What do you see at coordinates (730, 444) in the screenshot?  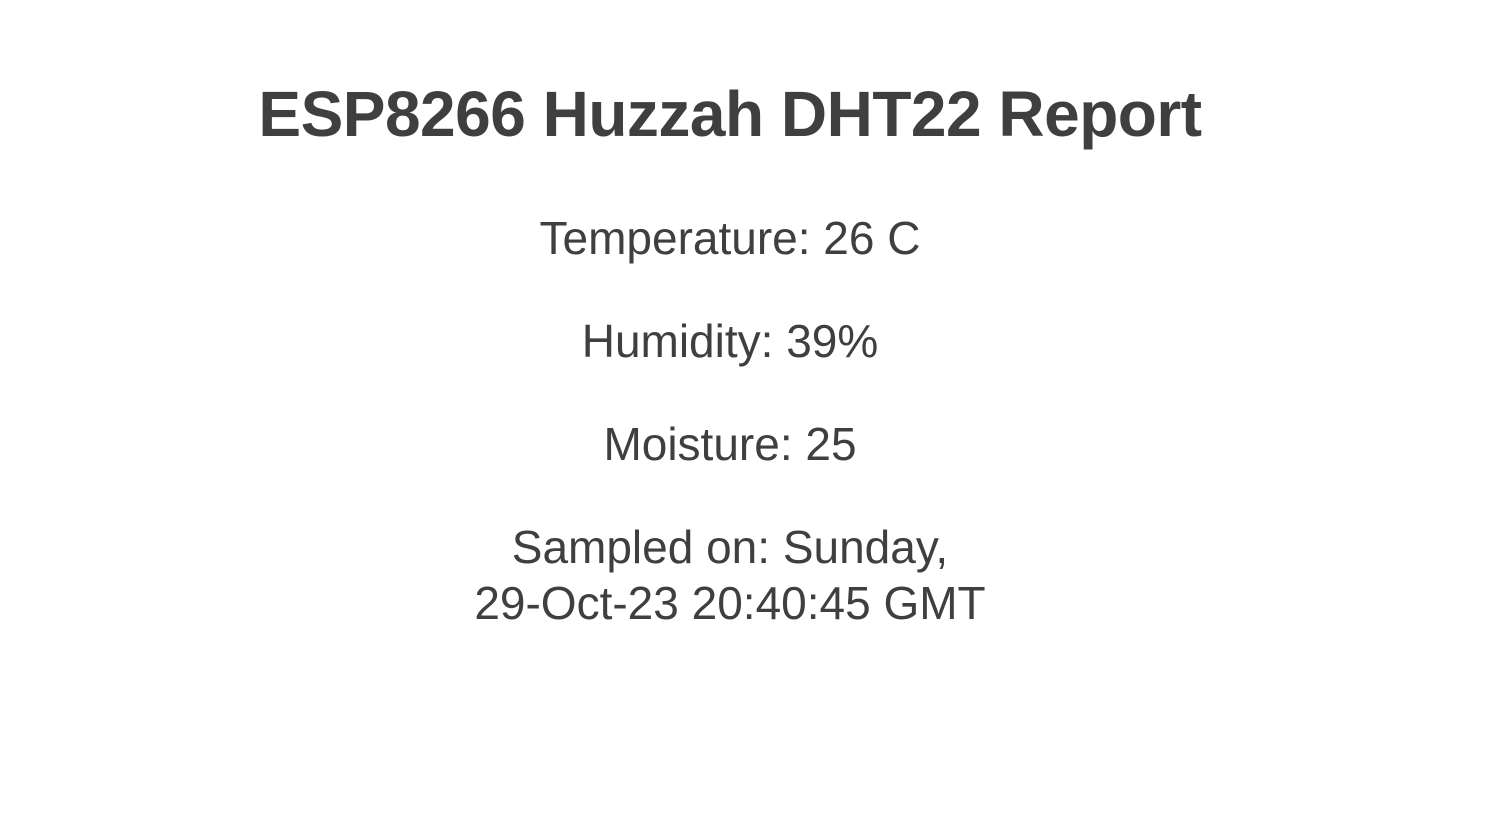 I see `moisture-reading: Moisture: 25` at bounding box center [730, 444].